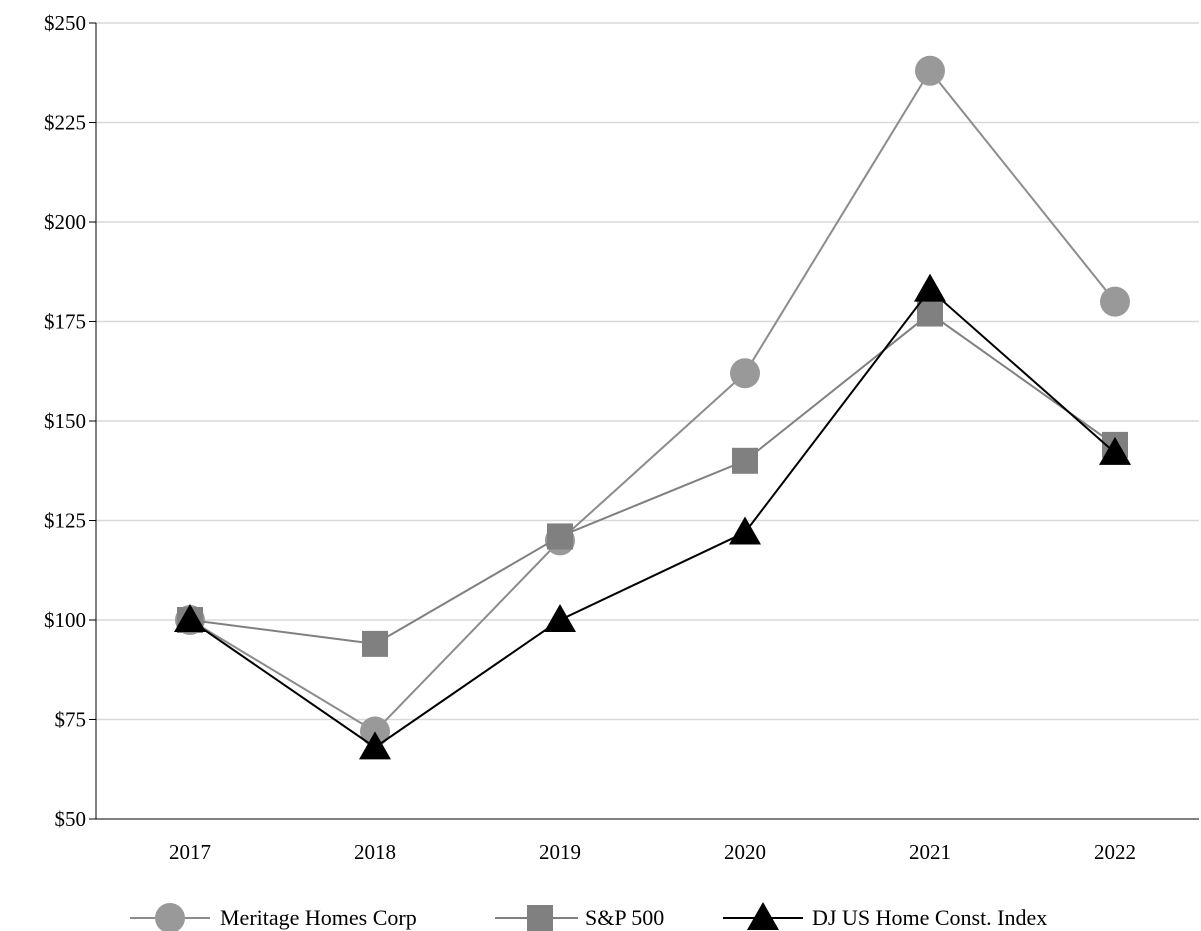  I want to click on legend-marker-circle, so click(170, 917).